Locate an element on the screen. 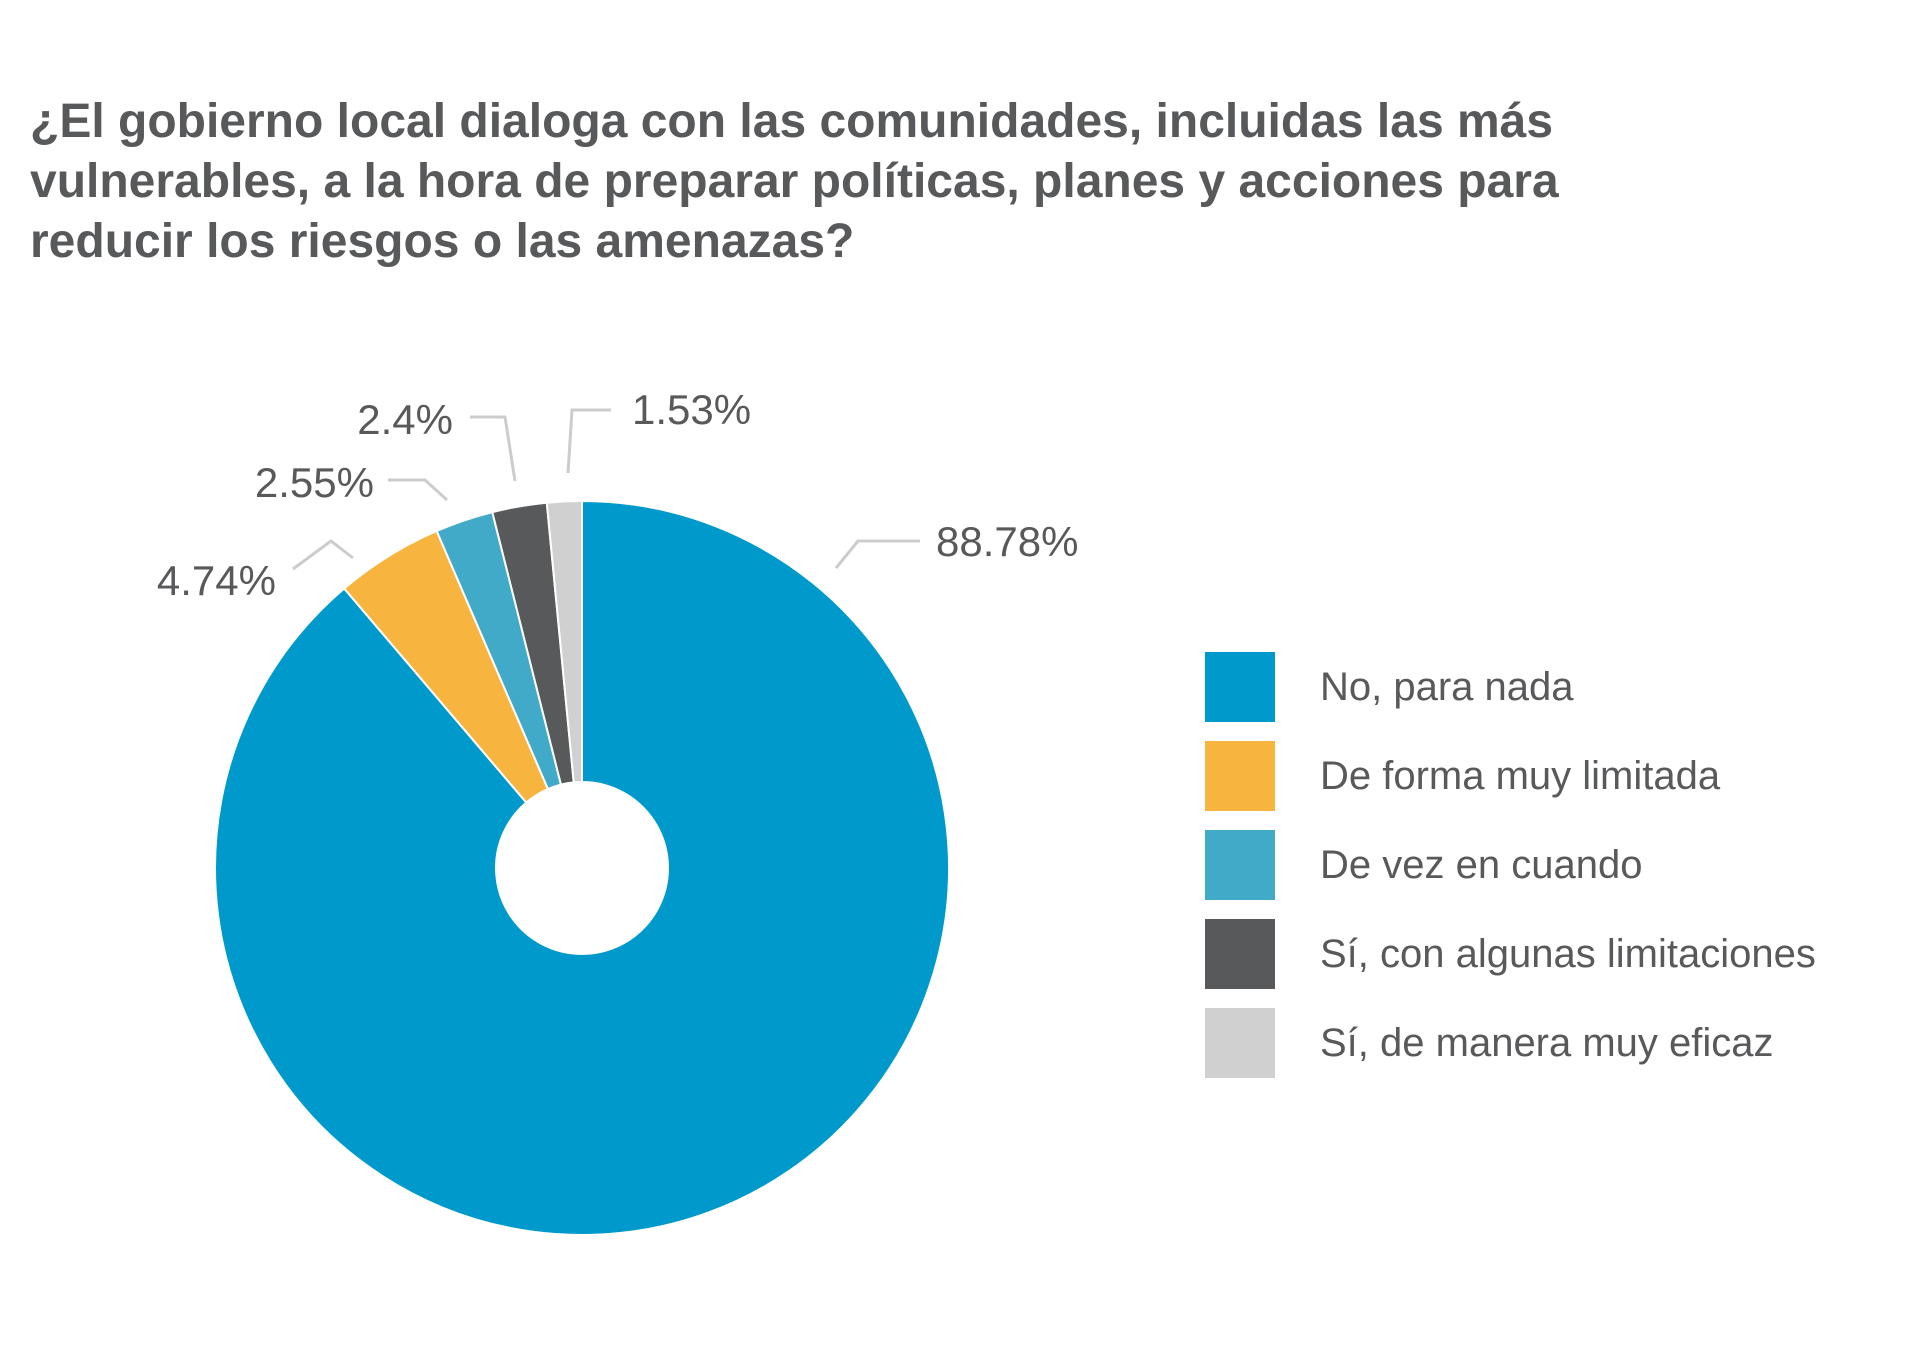 The height and width of the screenshot is (1367, 1920). legend-label: De vez en cuando is located at coordinates (1481, 865).